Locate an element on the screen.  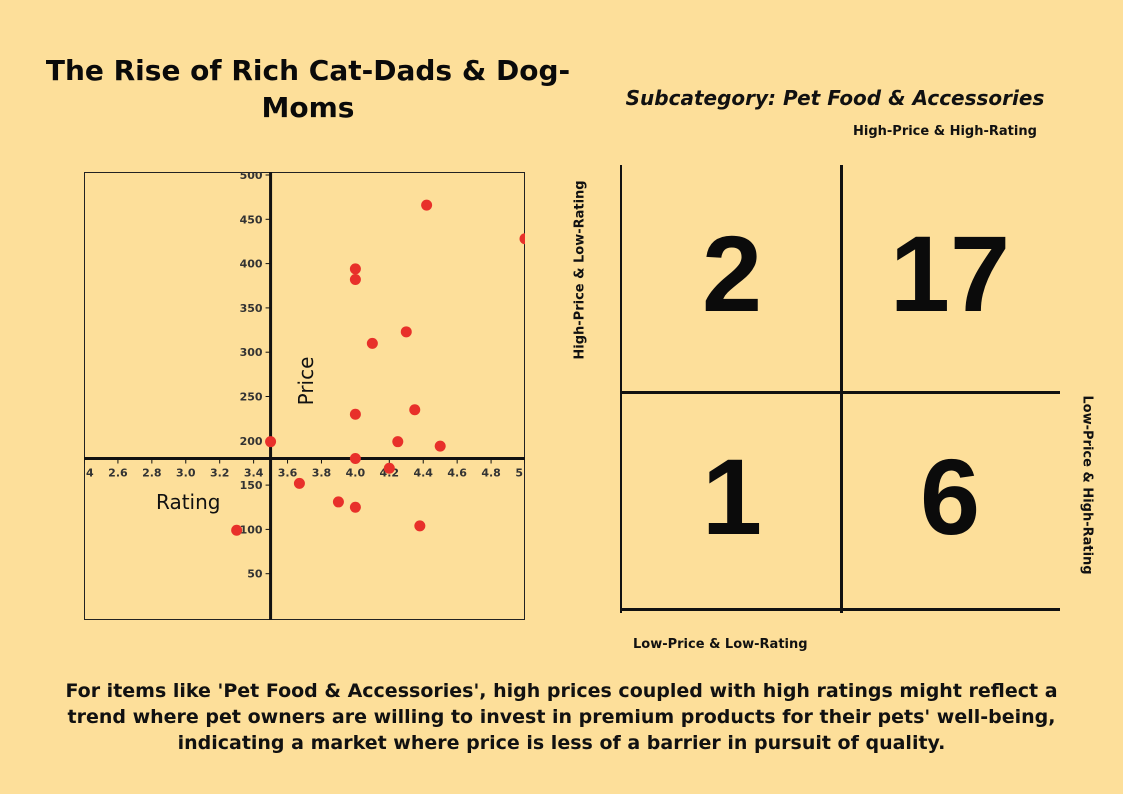
quadrant-label-right: Low-Price & High-Rating is located at coordinates (1087, 485).